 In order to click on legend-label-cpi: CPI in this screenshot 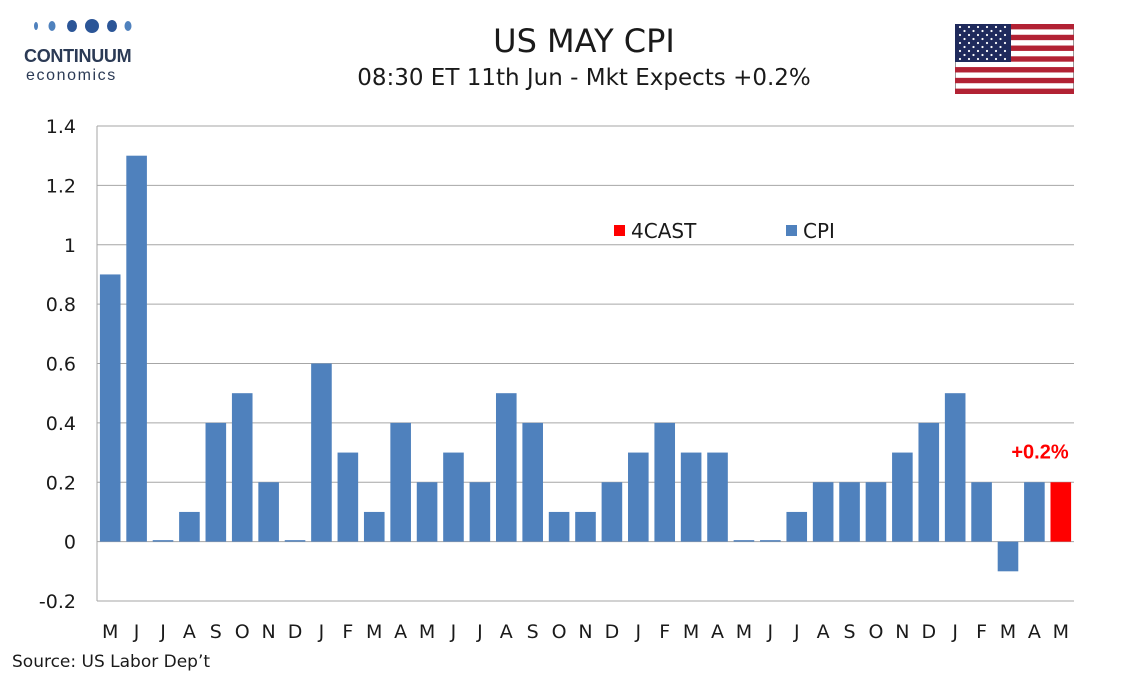, I will do `click(819, 231)`.